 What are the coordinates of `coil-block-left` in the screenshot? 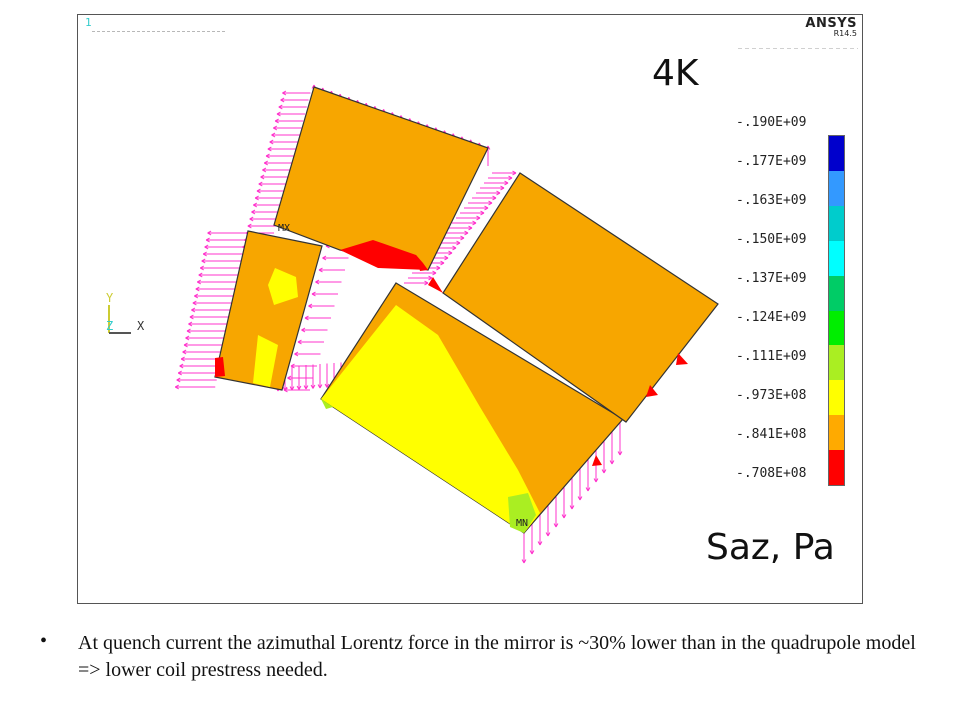 It's located at (268, 310).